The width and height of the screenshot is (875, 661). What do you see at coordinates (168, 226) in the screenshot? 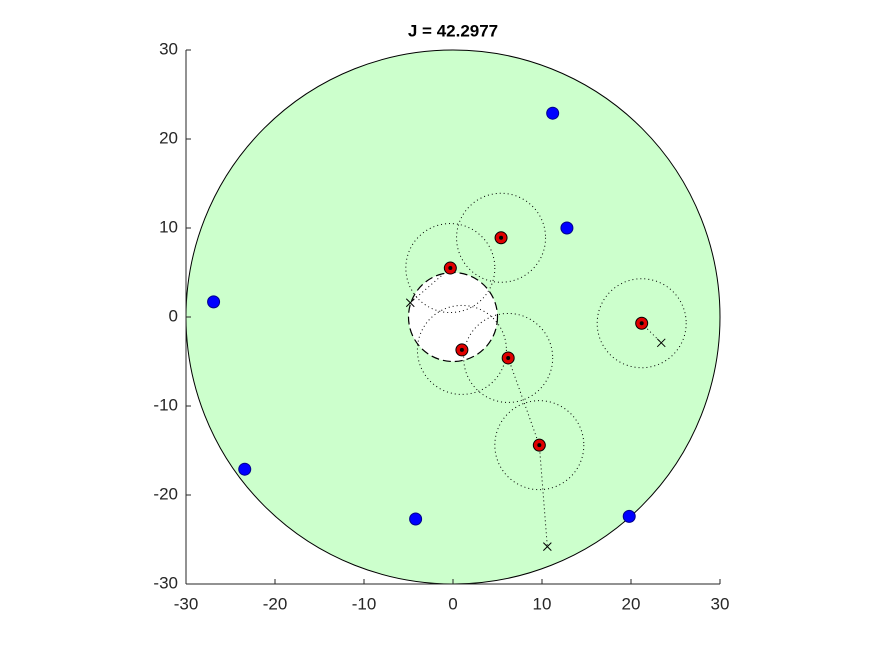
I see `y-tick-label: 10` at bounding box center [168, 226].